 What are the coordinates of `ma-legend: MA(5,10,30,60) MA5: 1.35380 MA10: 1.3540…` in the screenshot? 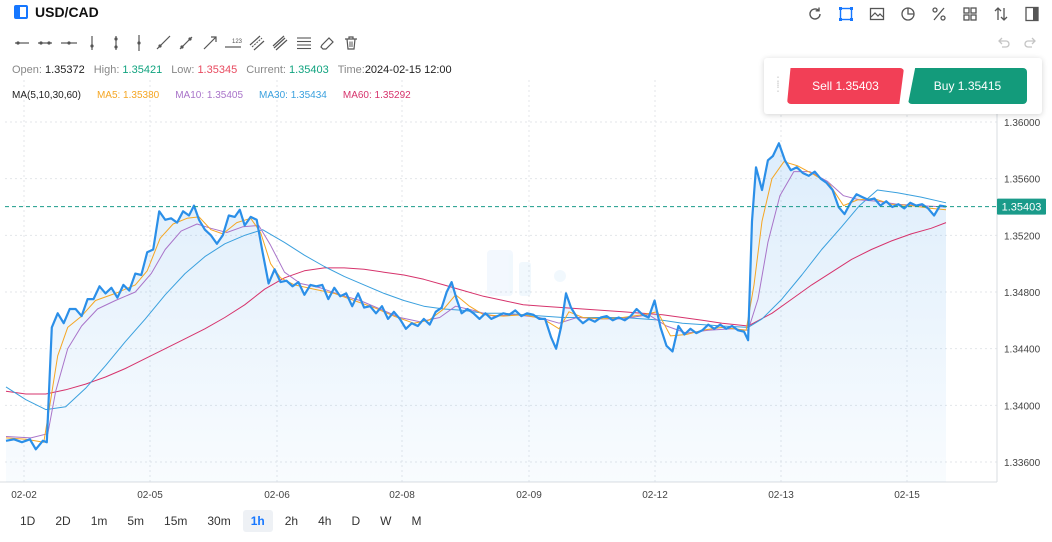 It's located at (211, 95).